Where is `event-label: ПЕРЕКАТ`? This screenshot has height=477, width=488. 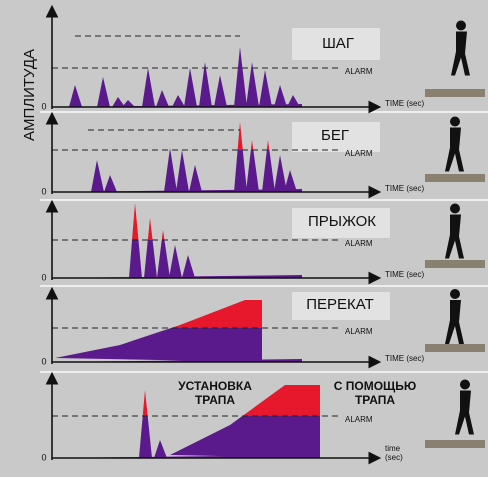 event-label: ПЕРЕКАТ is located at coordinates (340, 304).